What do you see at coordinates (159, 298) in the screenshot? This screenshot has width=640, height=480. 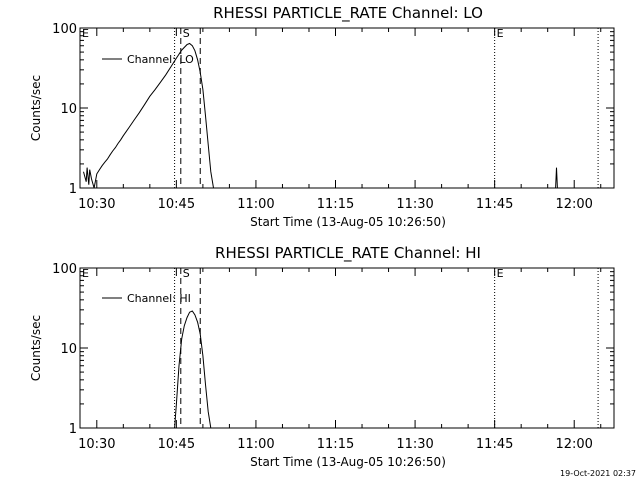 I see `legend-label: Channel: HI` at bounding box center [159, 298].